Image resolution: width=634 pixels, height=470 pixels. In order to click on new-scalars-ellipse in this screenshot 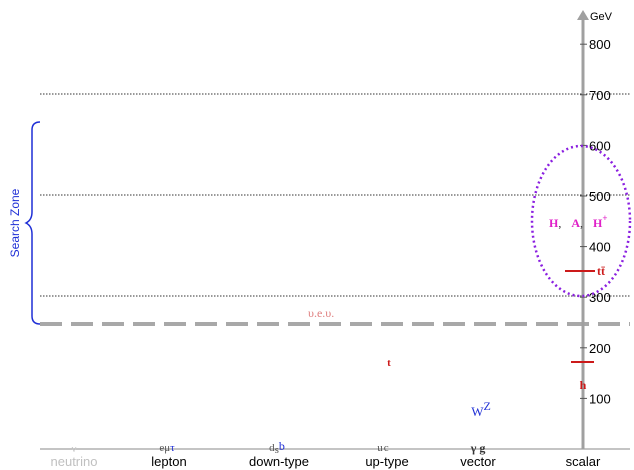, I will do `click(581, 221)`.